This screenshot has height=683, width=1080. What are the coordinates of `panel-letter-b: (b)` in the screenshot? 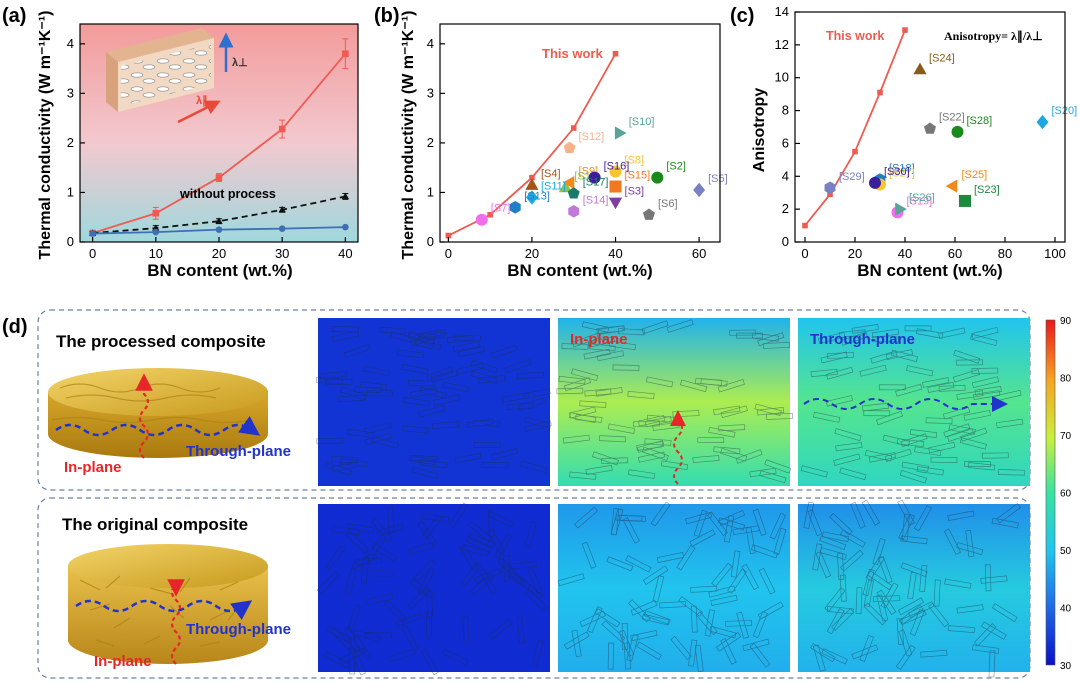 It's located at (387, 16).